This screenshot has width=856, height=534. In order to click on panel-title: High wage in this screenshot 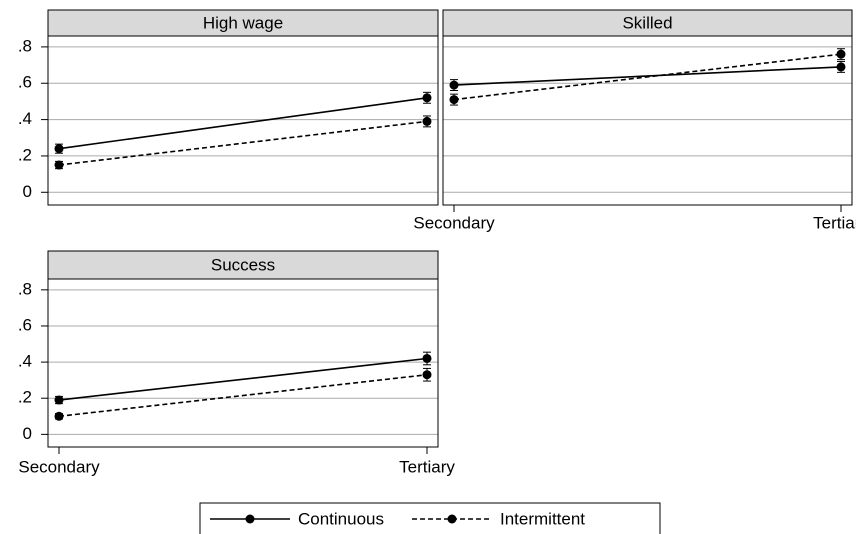, I will do `click(243, 22)`.